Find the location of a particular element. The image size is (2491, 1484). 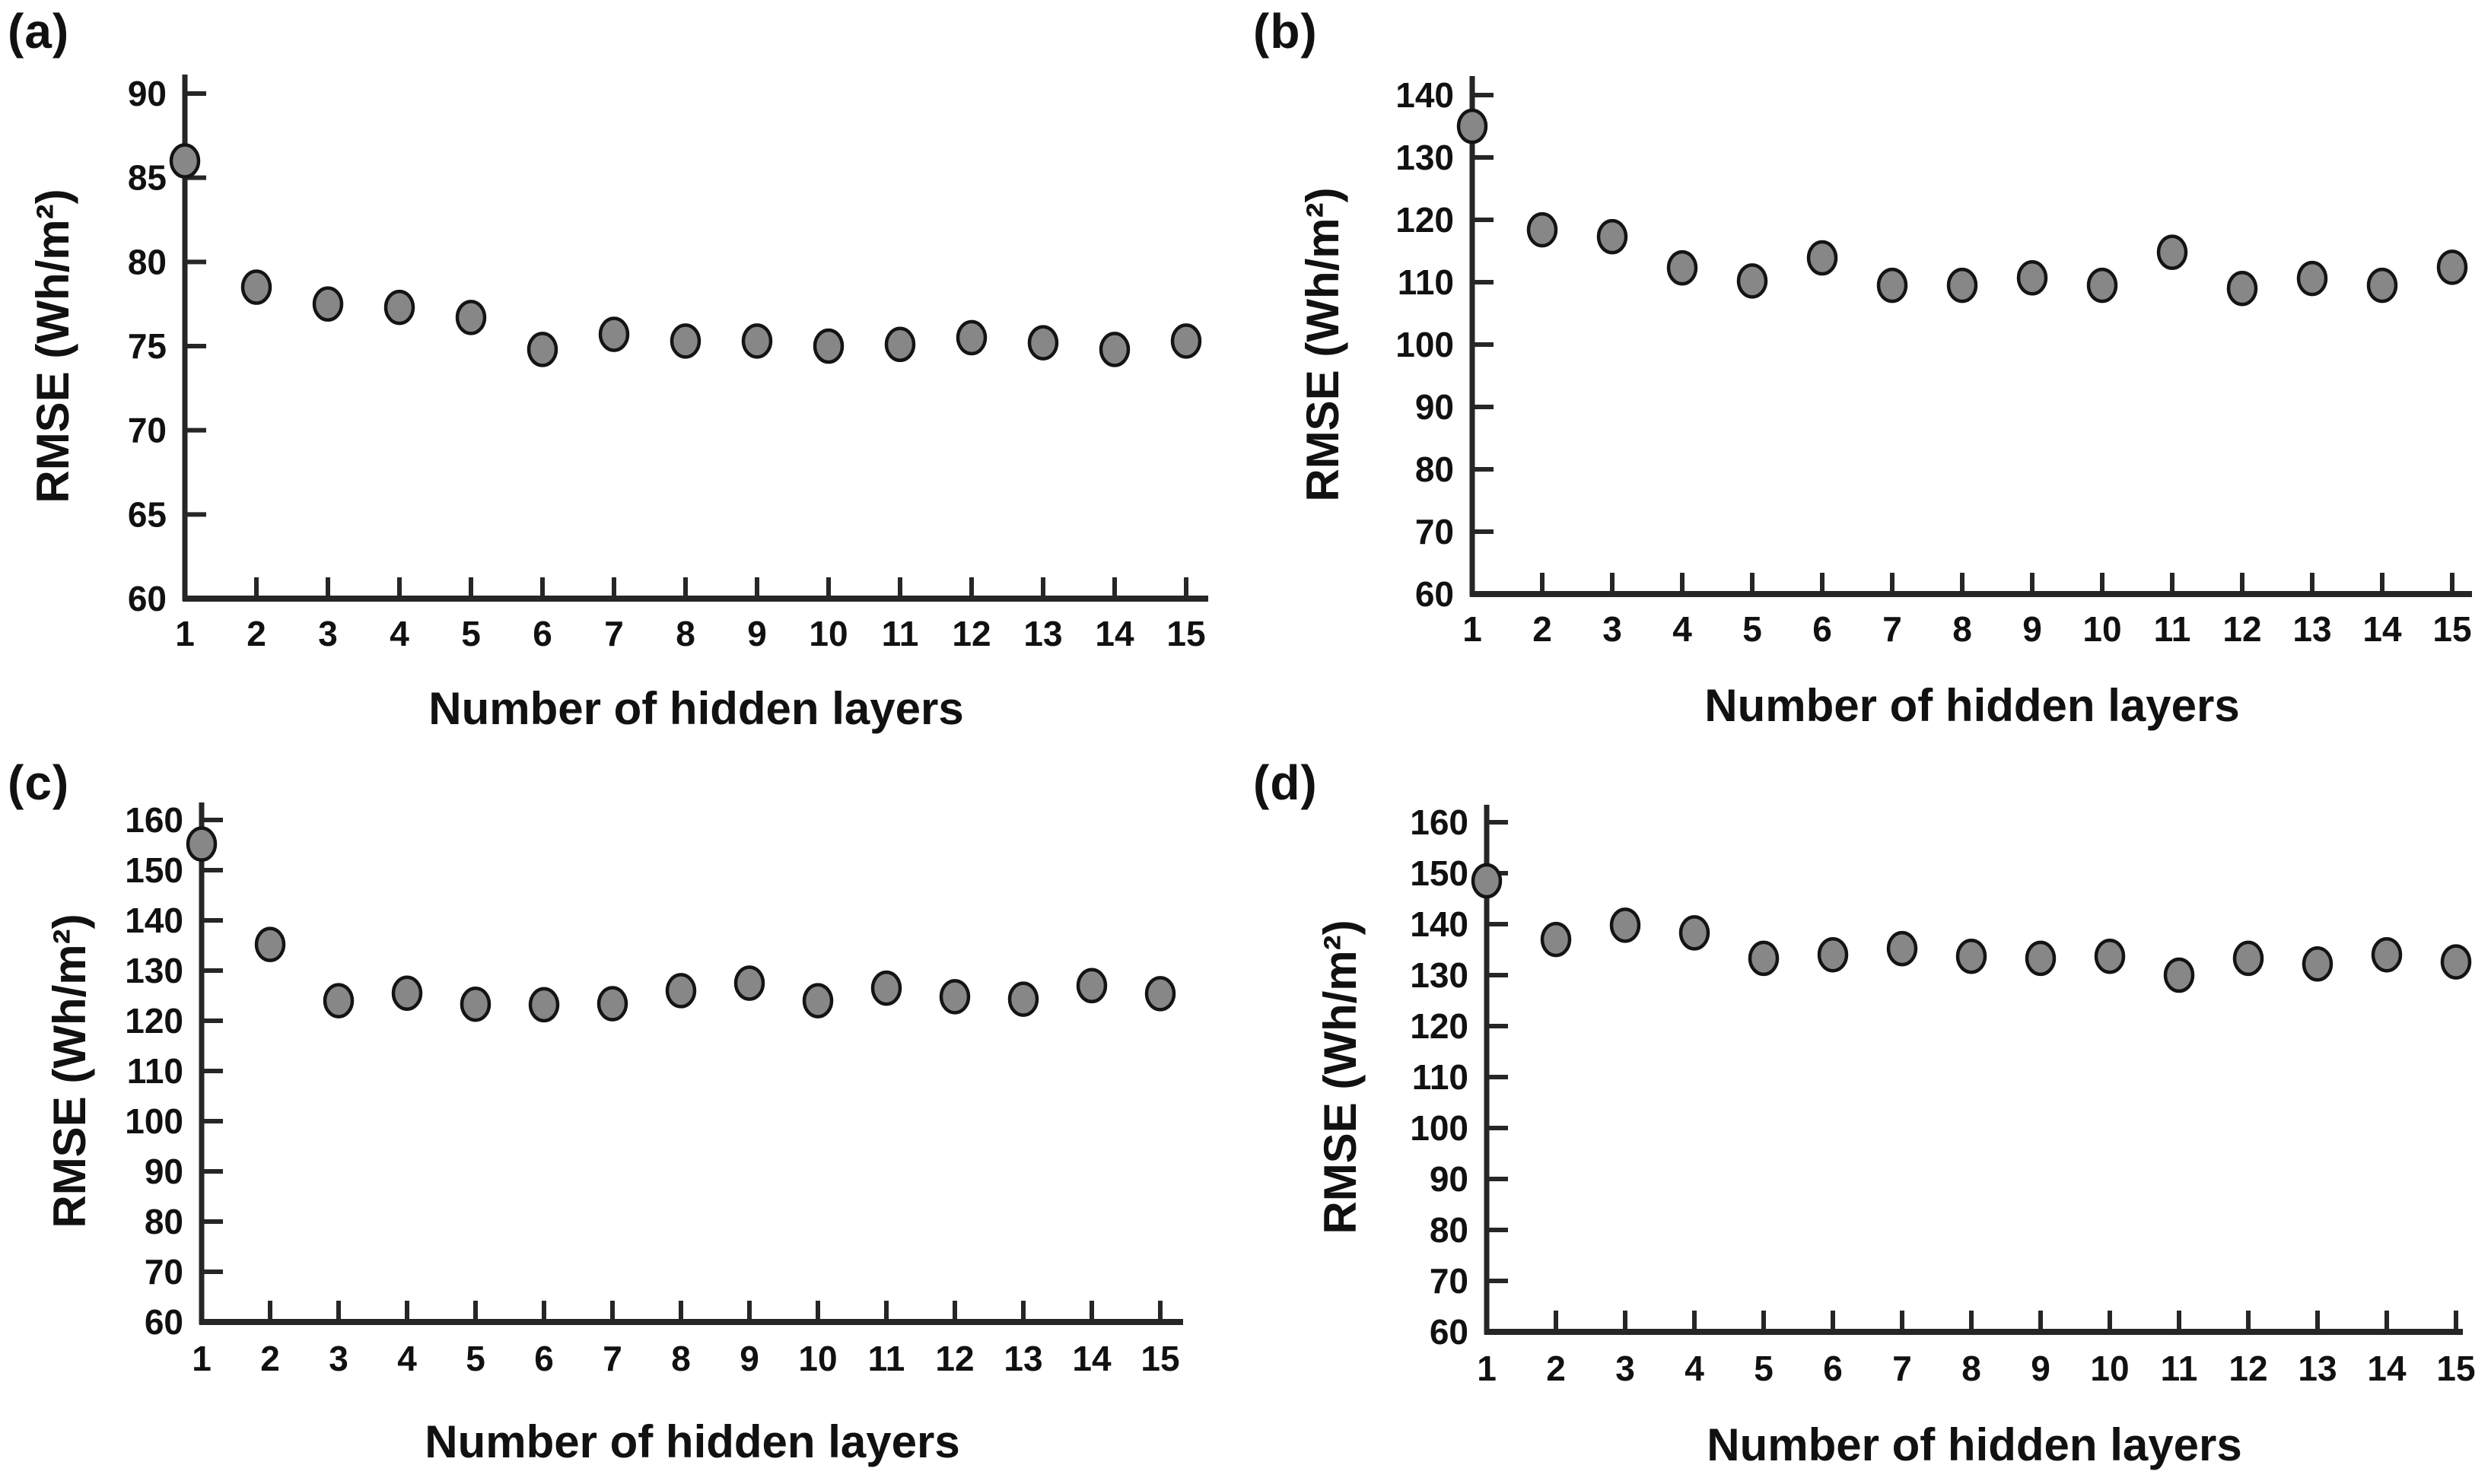

x-tick-label: 13 is located at coordinates (1042, 633).